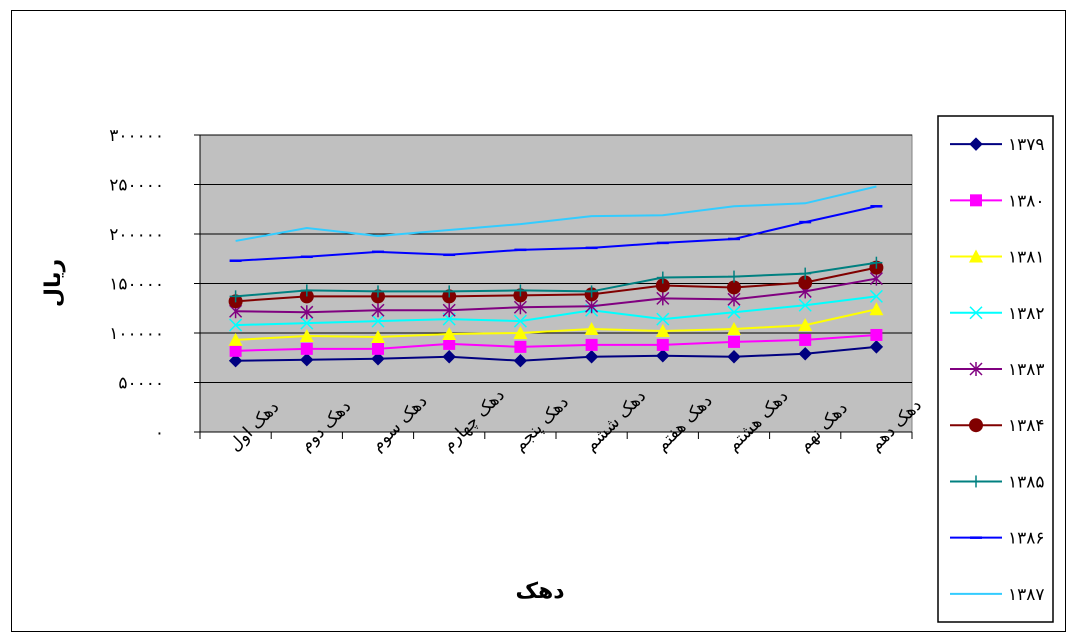 The width and height of the screenshot is (1077, 642). I want to click on legend-item: ۱۳۸۲, so click(997, 314).